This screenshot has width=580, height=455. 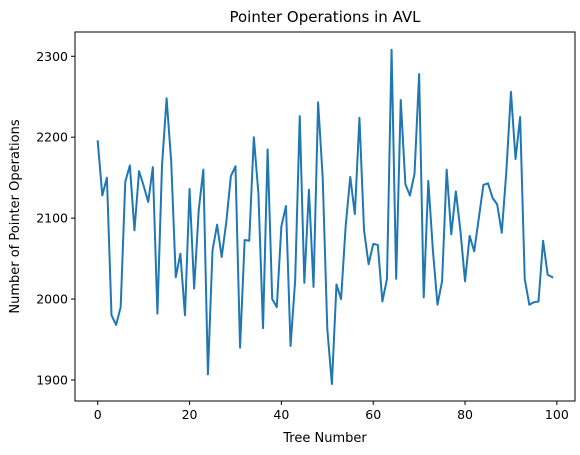 I want to click on x-tick-label: 80, so click(x=465, y=414).